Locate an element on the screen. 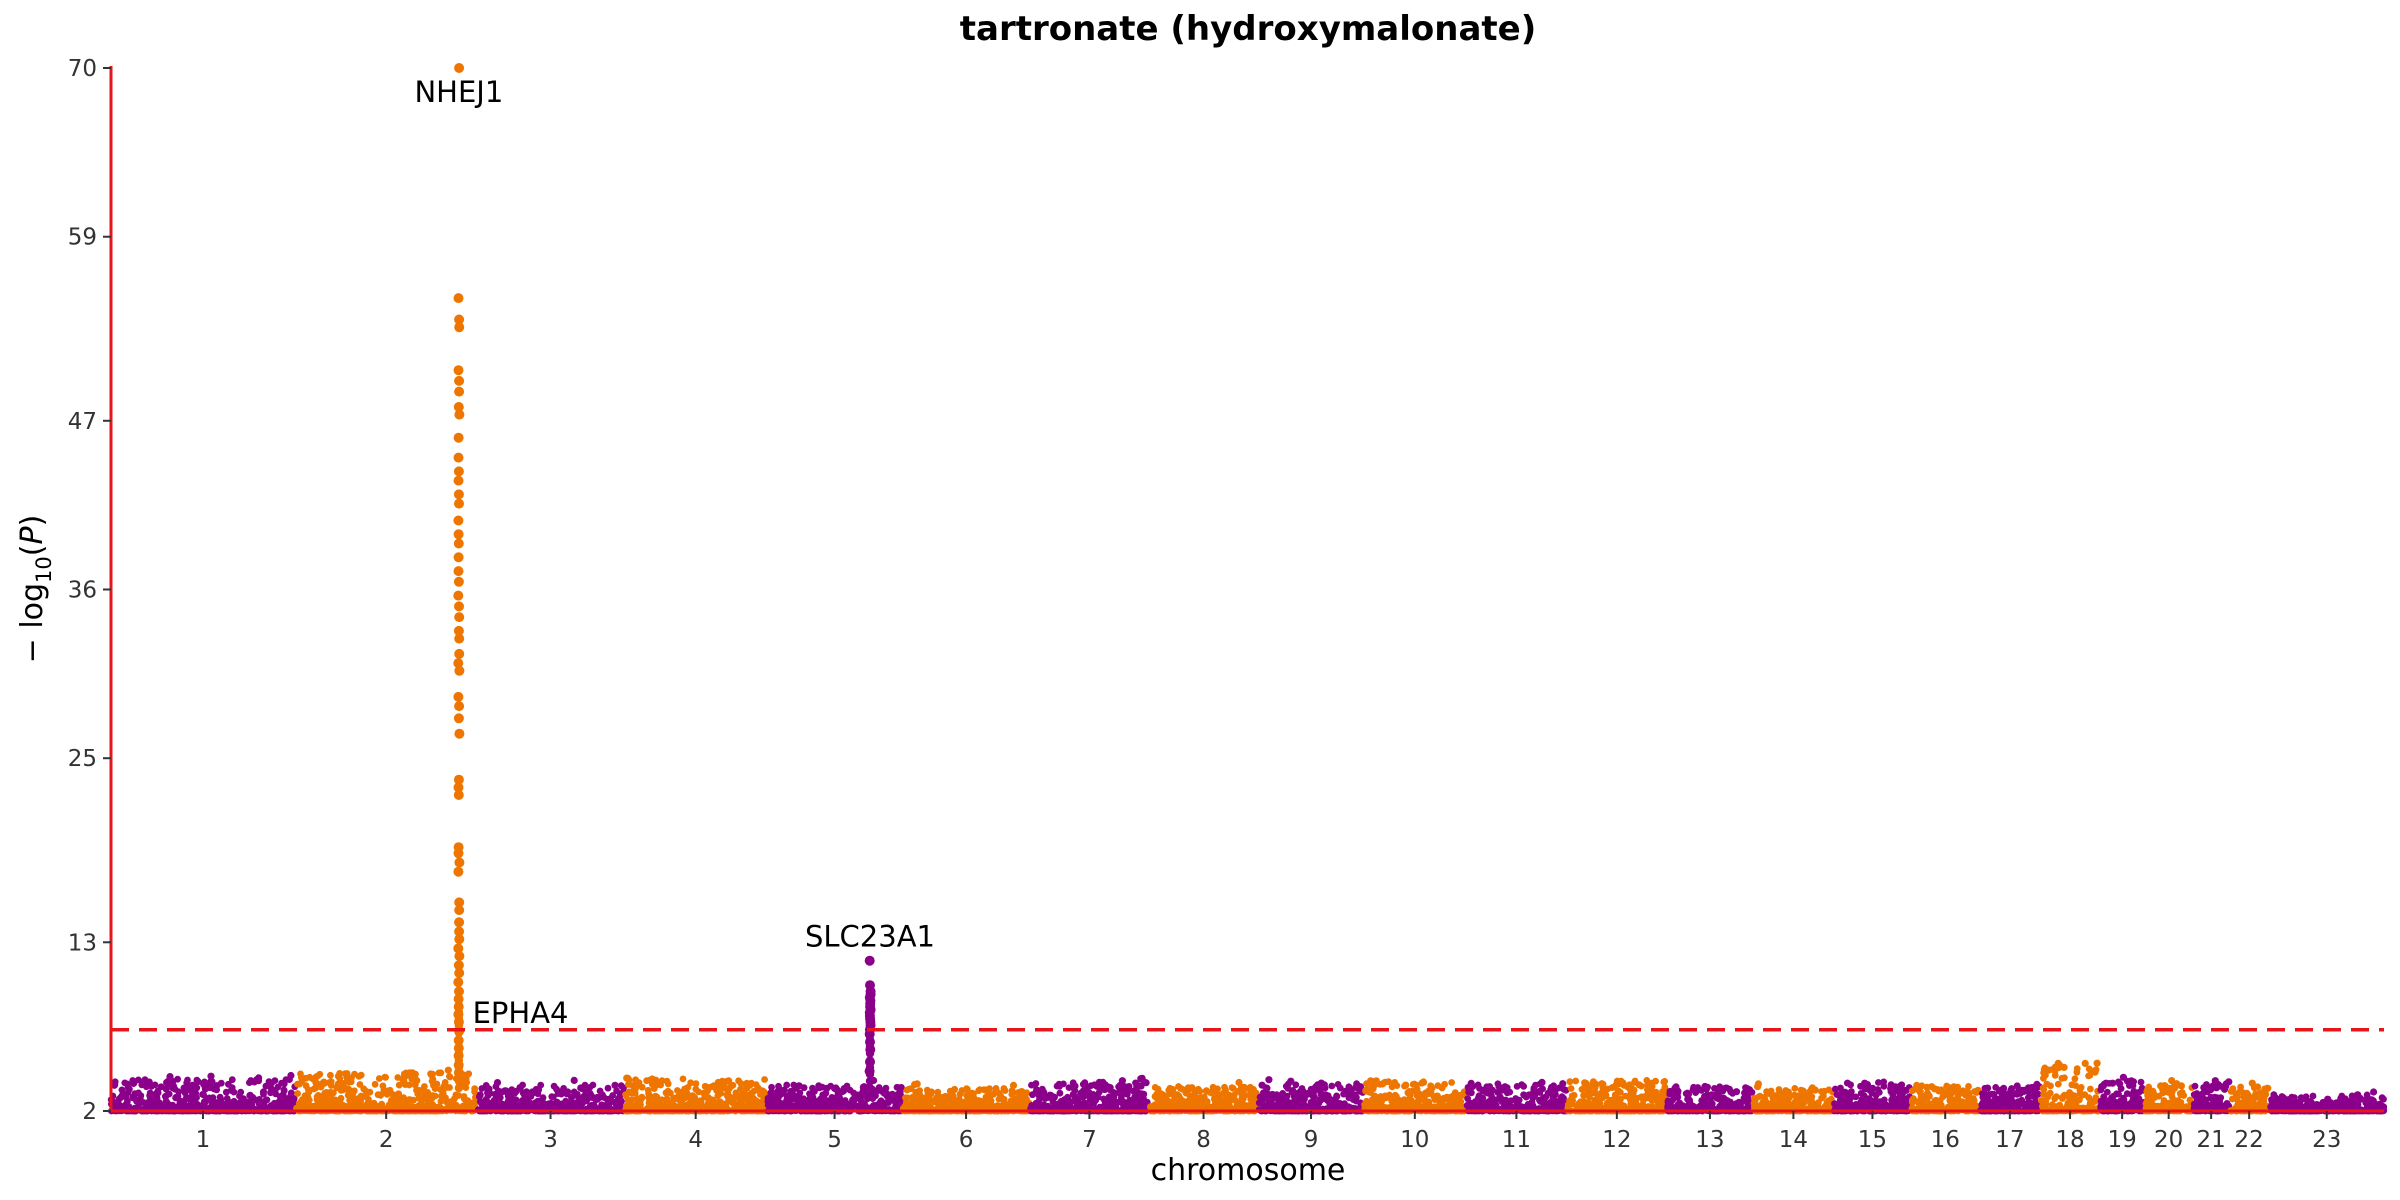  chromosome-1-points is located at coordinates (203, 1093).